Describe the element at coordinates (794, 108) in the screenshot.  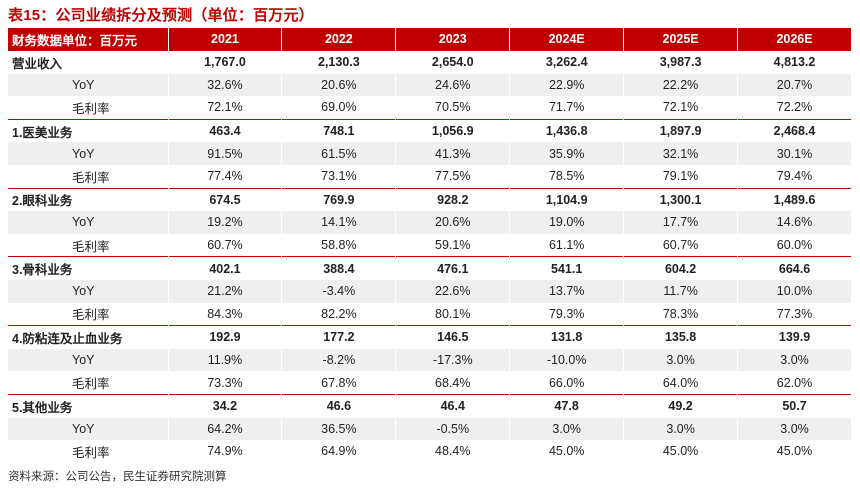
I see `row-value: 72.2%` at that location.